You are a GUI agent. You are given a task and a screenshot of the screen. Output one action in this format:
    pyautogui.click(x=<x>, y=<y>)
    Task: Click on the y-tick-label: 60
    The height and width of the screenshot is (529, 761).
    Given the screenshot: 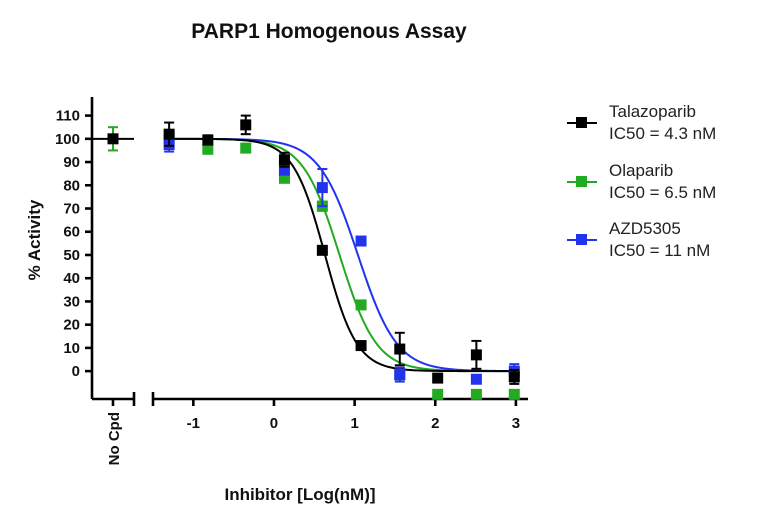 What is the action you would take?
    pyautogui.click(x=71, y=232)
    